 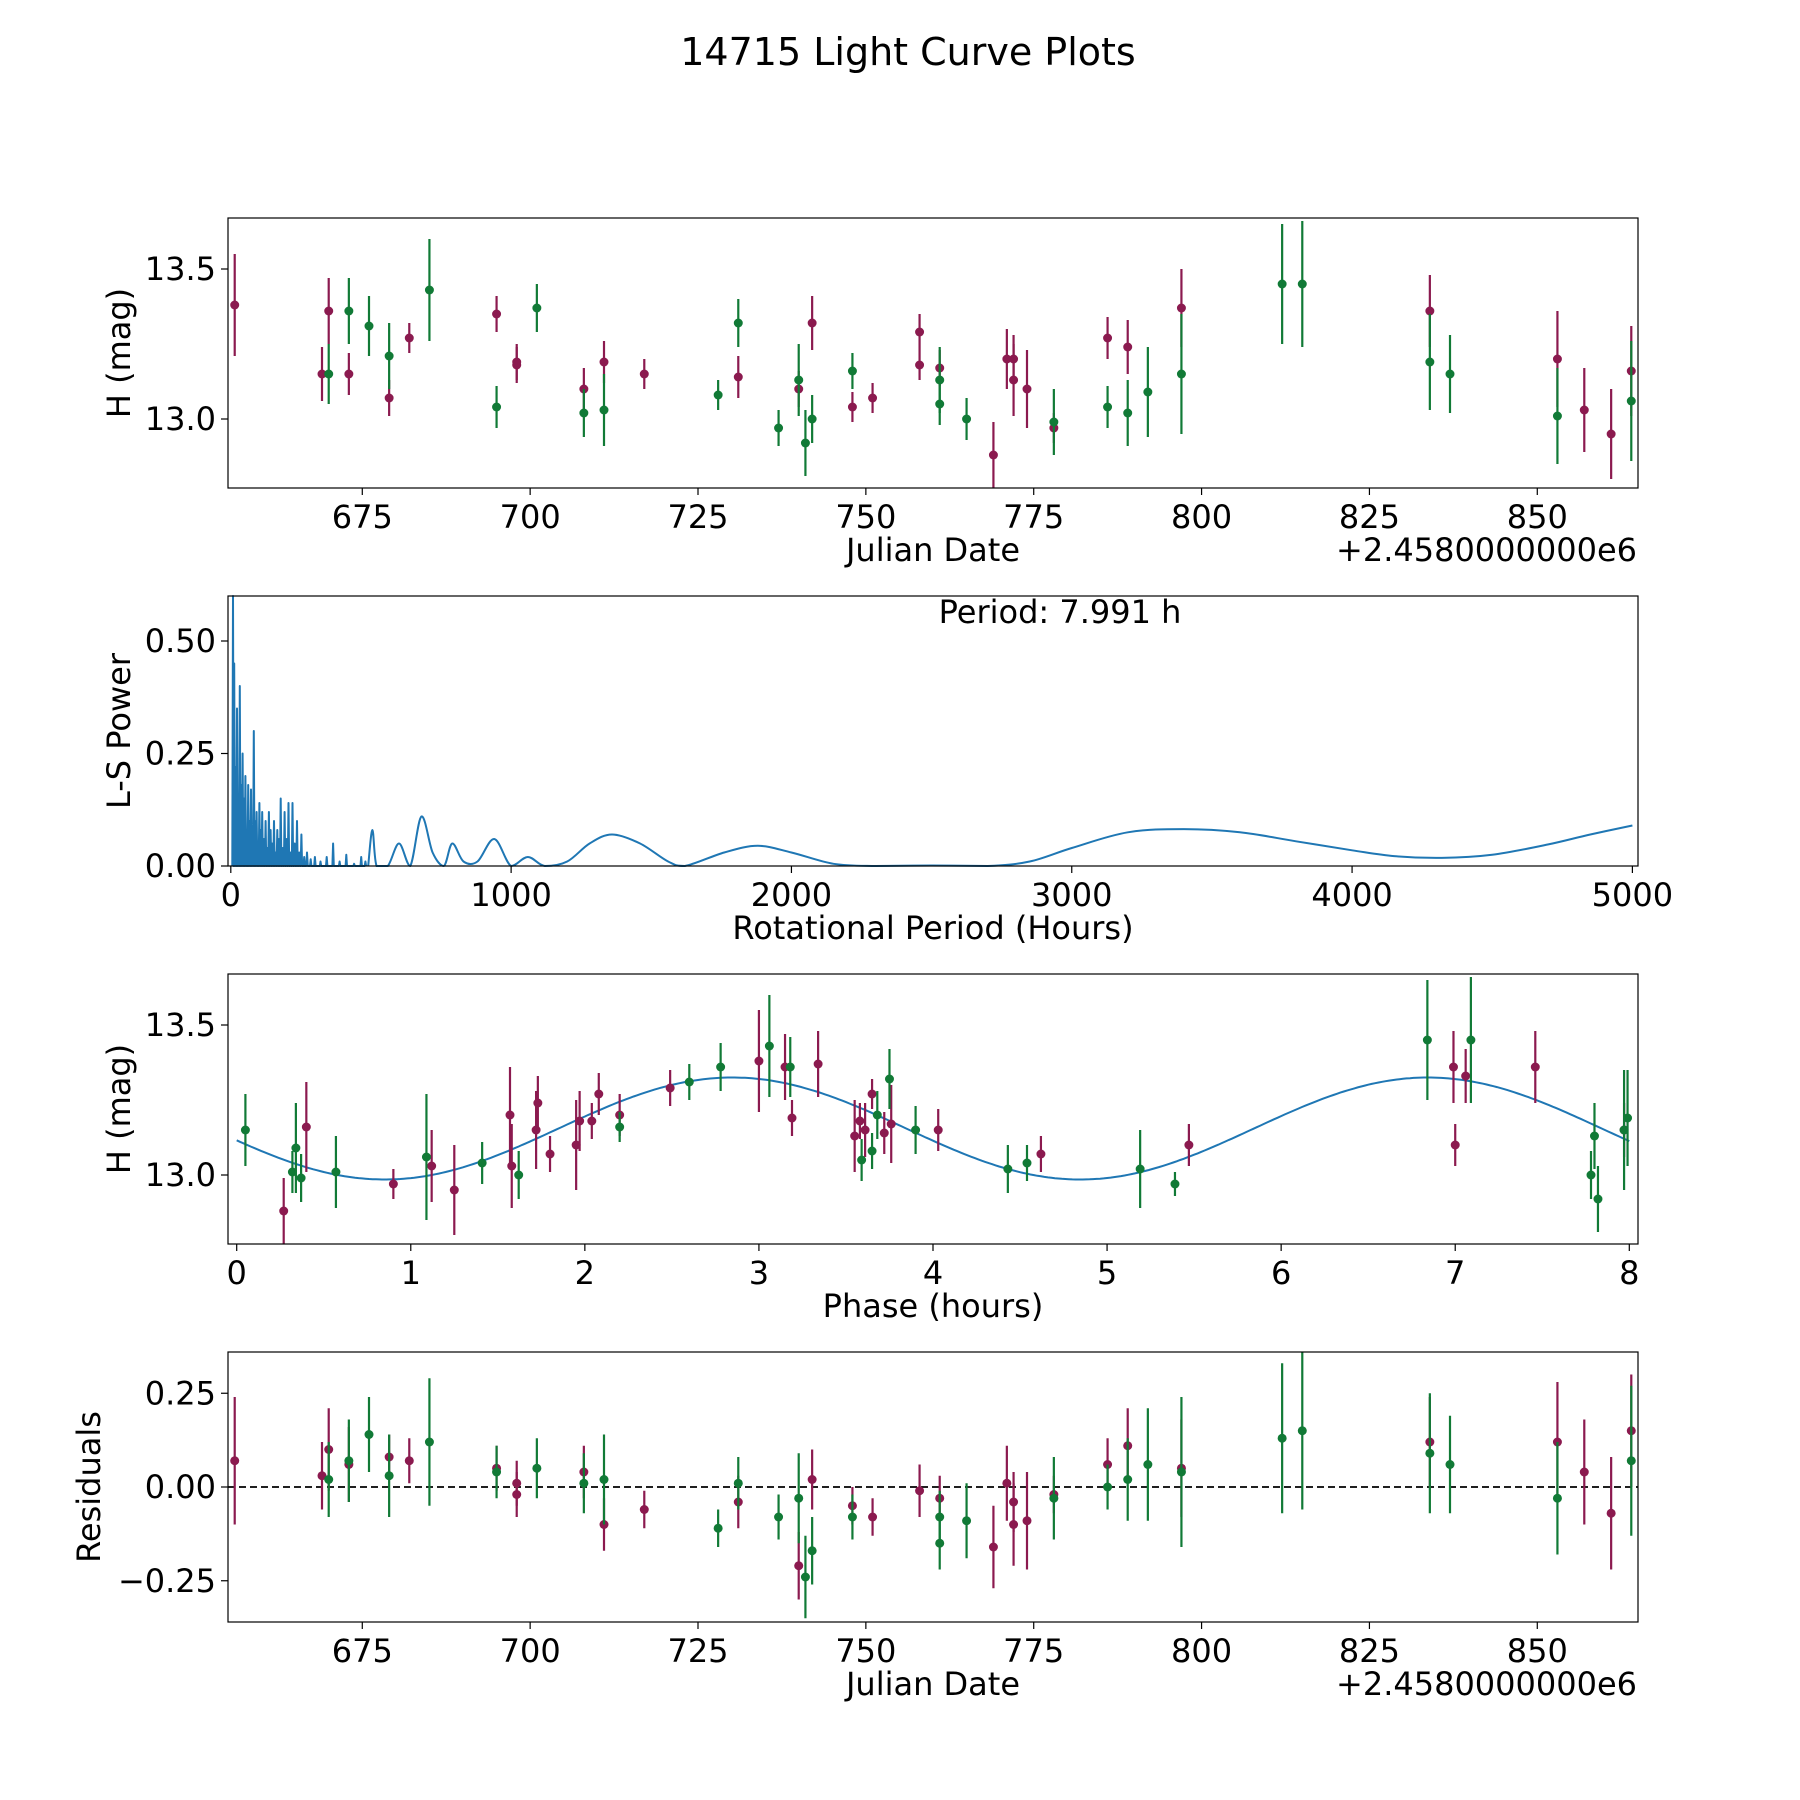 I want to click on x-tick-label: 2000, so click(x=791, y=895).